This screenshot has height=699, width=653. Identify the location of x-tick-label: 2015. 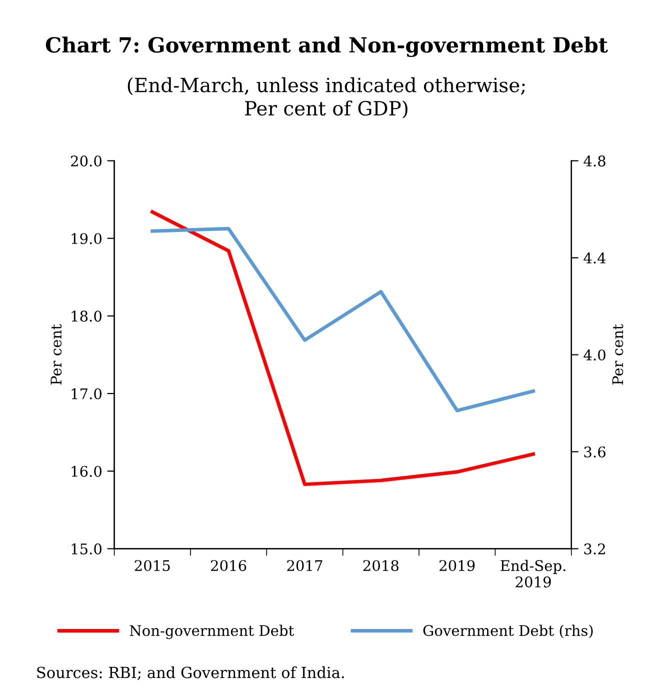
(152, 566).